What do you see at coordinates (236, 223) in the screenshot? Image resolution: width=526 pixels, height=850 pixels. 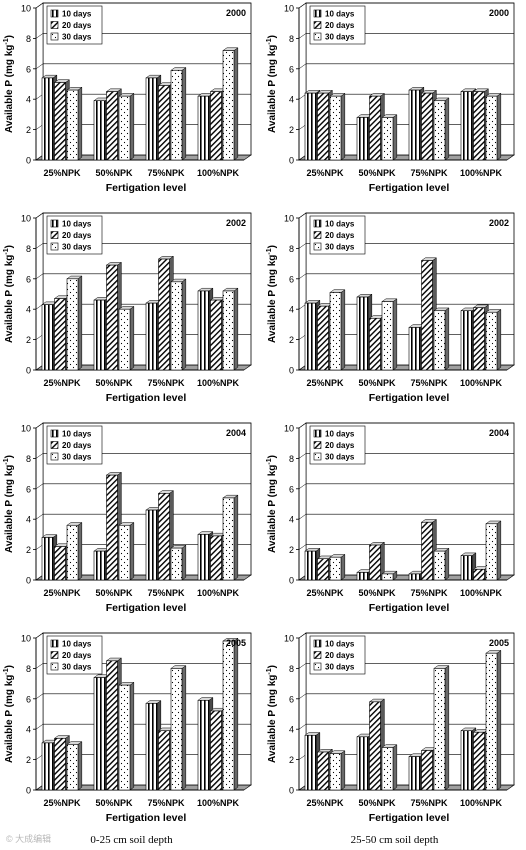 I see `year-label: 2002` at bounding box center [236, 223].